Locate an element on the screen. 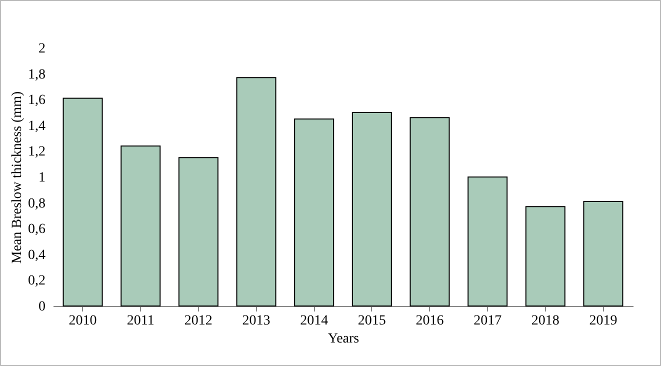 This screenshot has height=366, width=661. x-tick-label: 2012 is located at coordinates (198, 321).